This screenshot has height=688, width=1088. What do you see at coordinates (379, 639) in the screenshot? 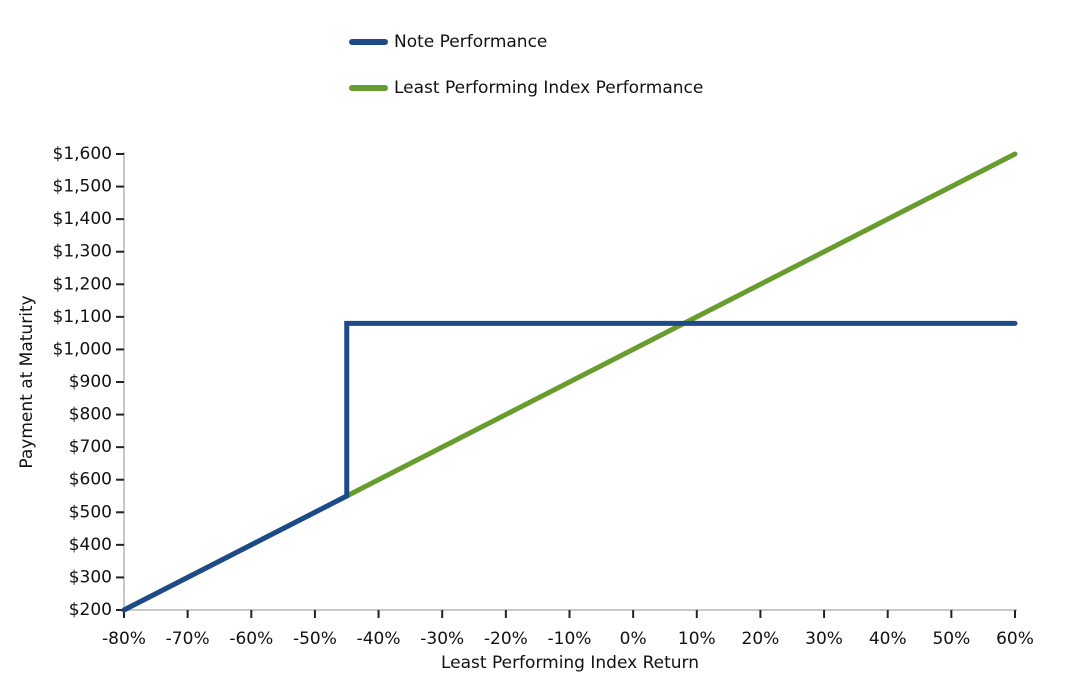
I see `x-tick-label: -40%` at bounding box center [379, 639].